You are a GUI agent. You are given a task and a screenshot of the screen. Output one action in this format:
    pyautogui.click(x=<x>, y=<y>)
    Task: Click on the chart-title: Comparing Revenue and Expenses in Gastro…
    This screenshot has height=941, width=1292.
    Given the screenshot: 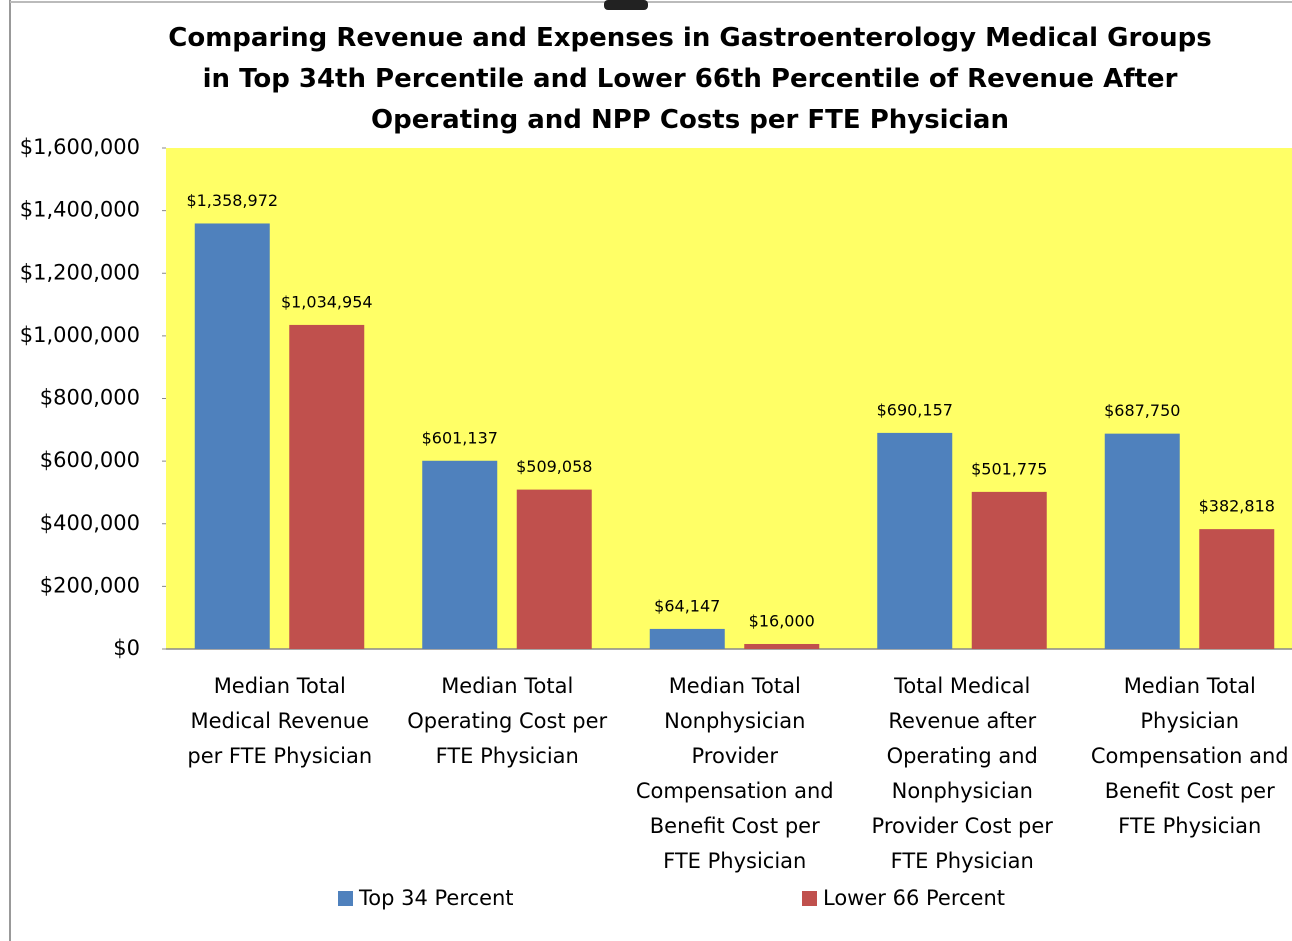 What is the action you would take?
    pyautogui.click(x=689, y=79)
    